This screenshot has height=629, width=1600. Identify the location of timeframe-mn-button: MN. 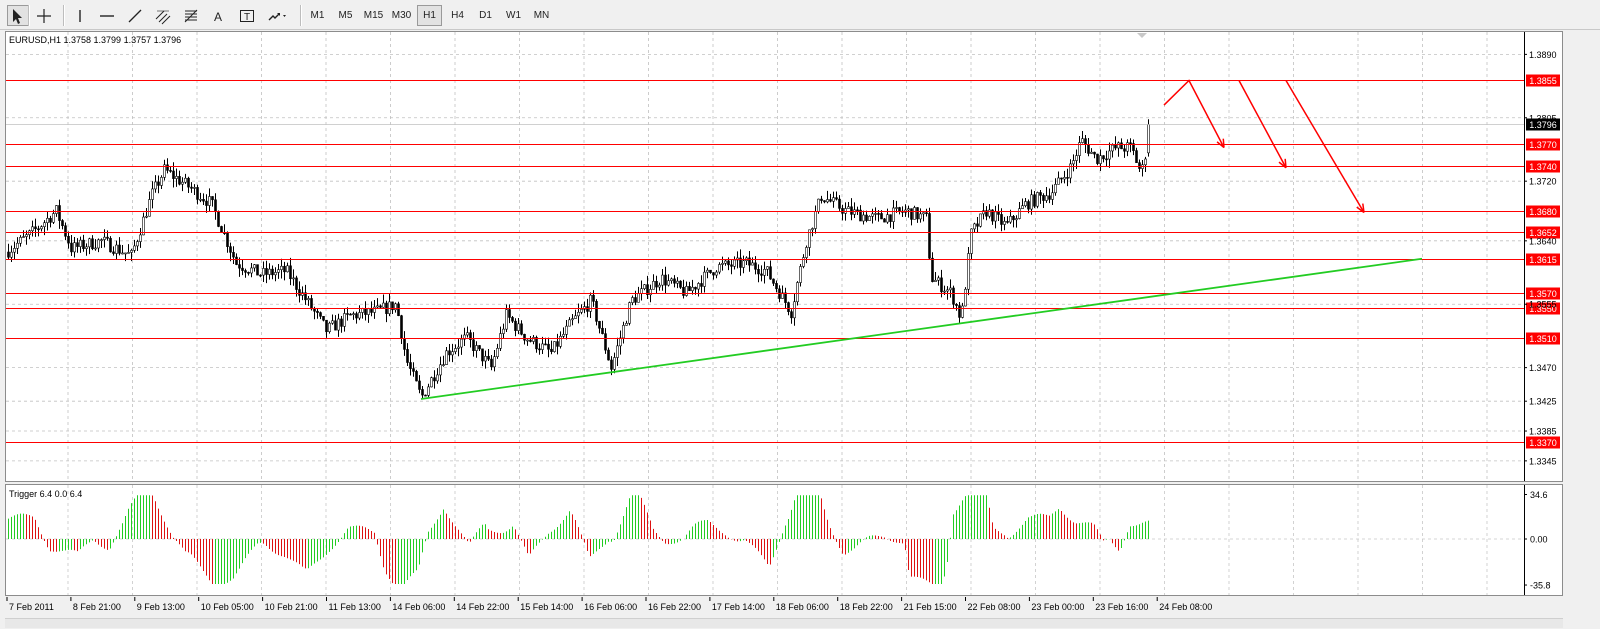
(541, 15).